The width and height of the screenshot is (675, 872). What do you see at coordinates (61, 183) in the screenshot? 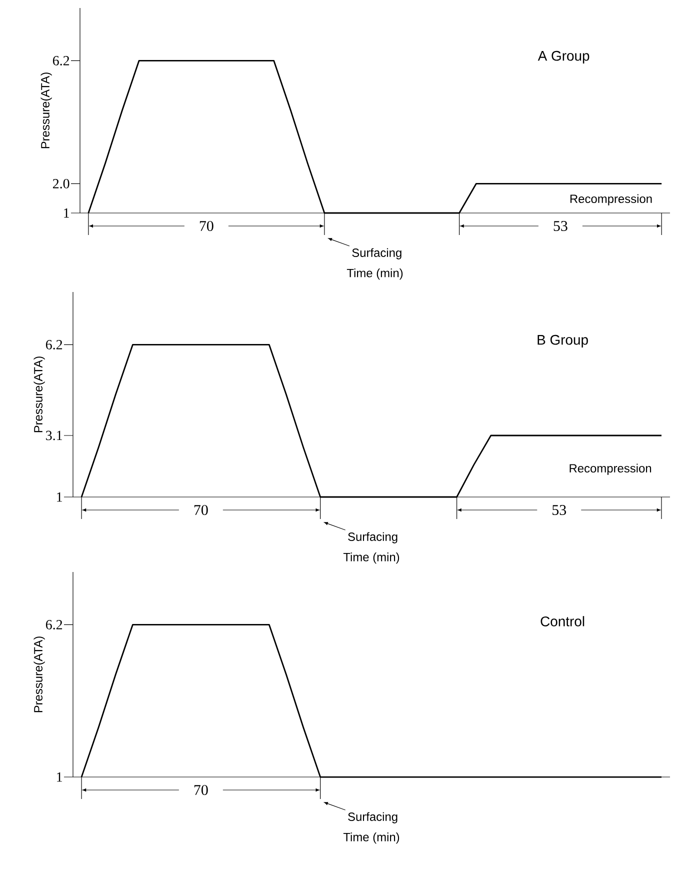
I see `y-tick-label: 2.0` at bounding box center [61, 183].